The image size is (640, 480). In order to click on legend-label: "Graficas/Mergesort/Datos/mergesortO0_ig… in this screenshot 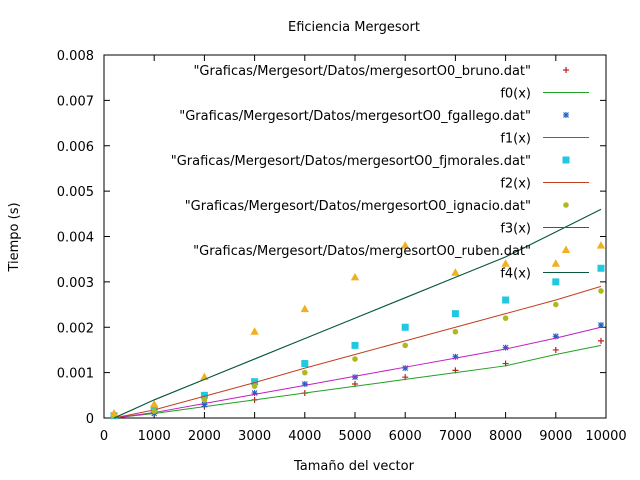, I will do `click(358, 206)`.